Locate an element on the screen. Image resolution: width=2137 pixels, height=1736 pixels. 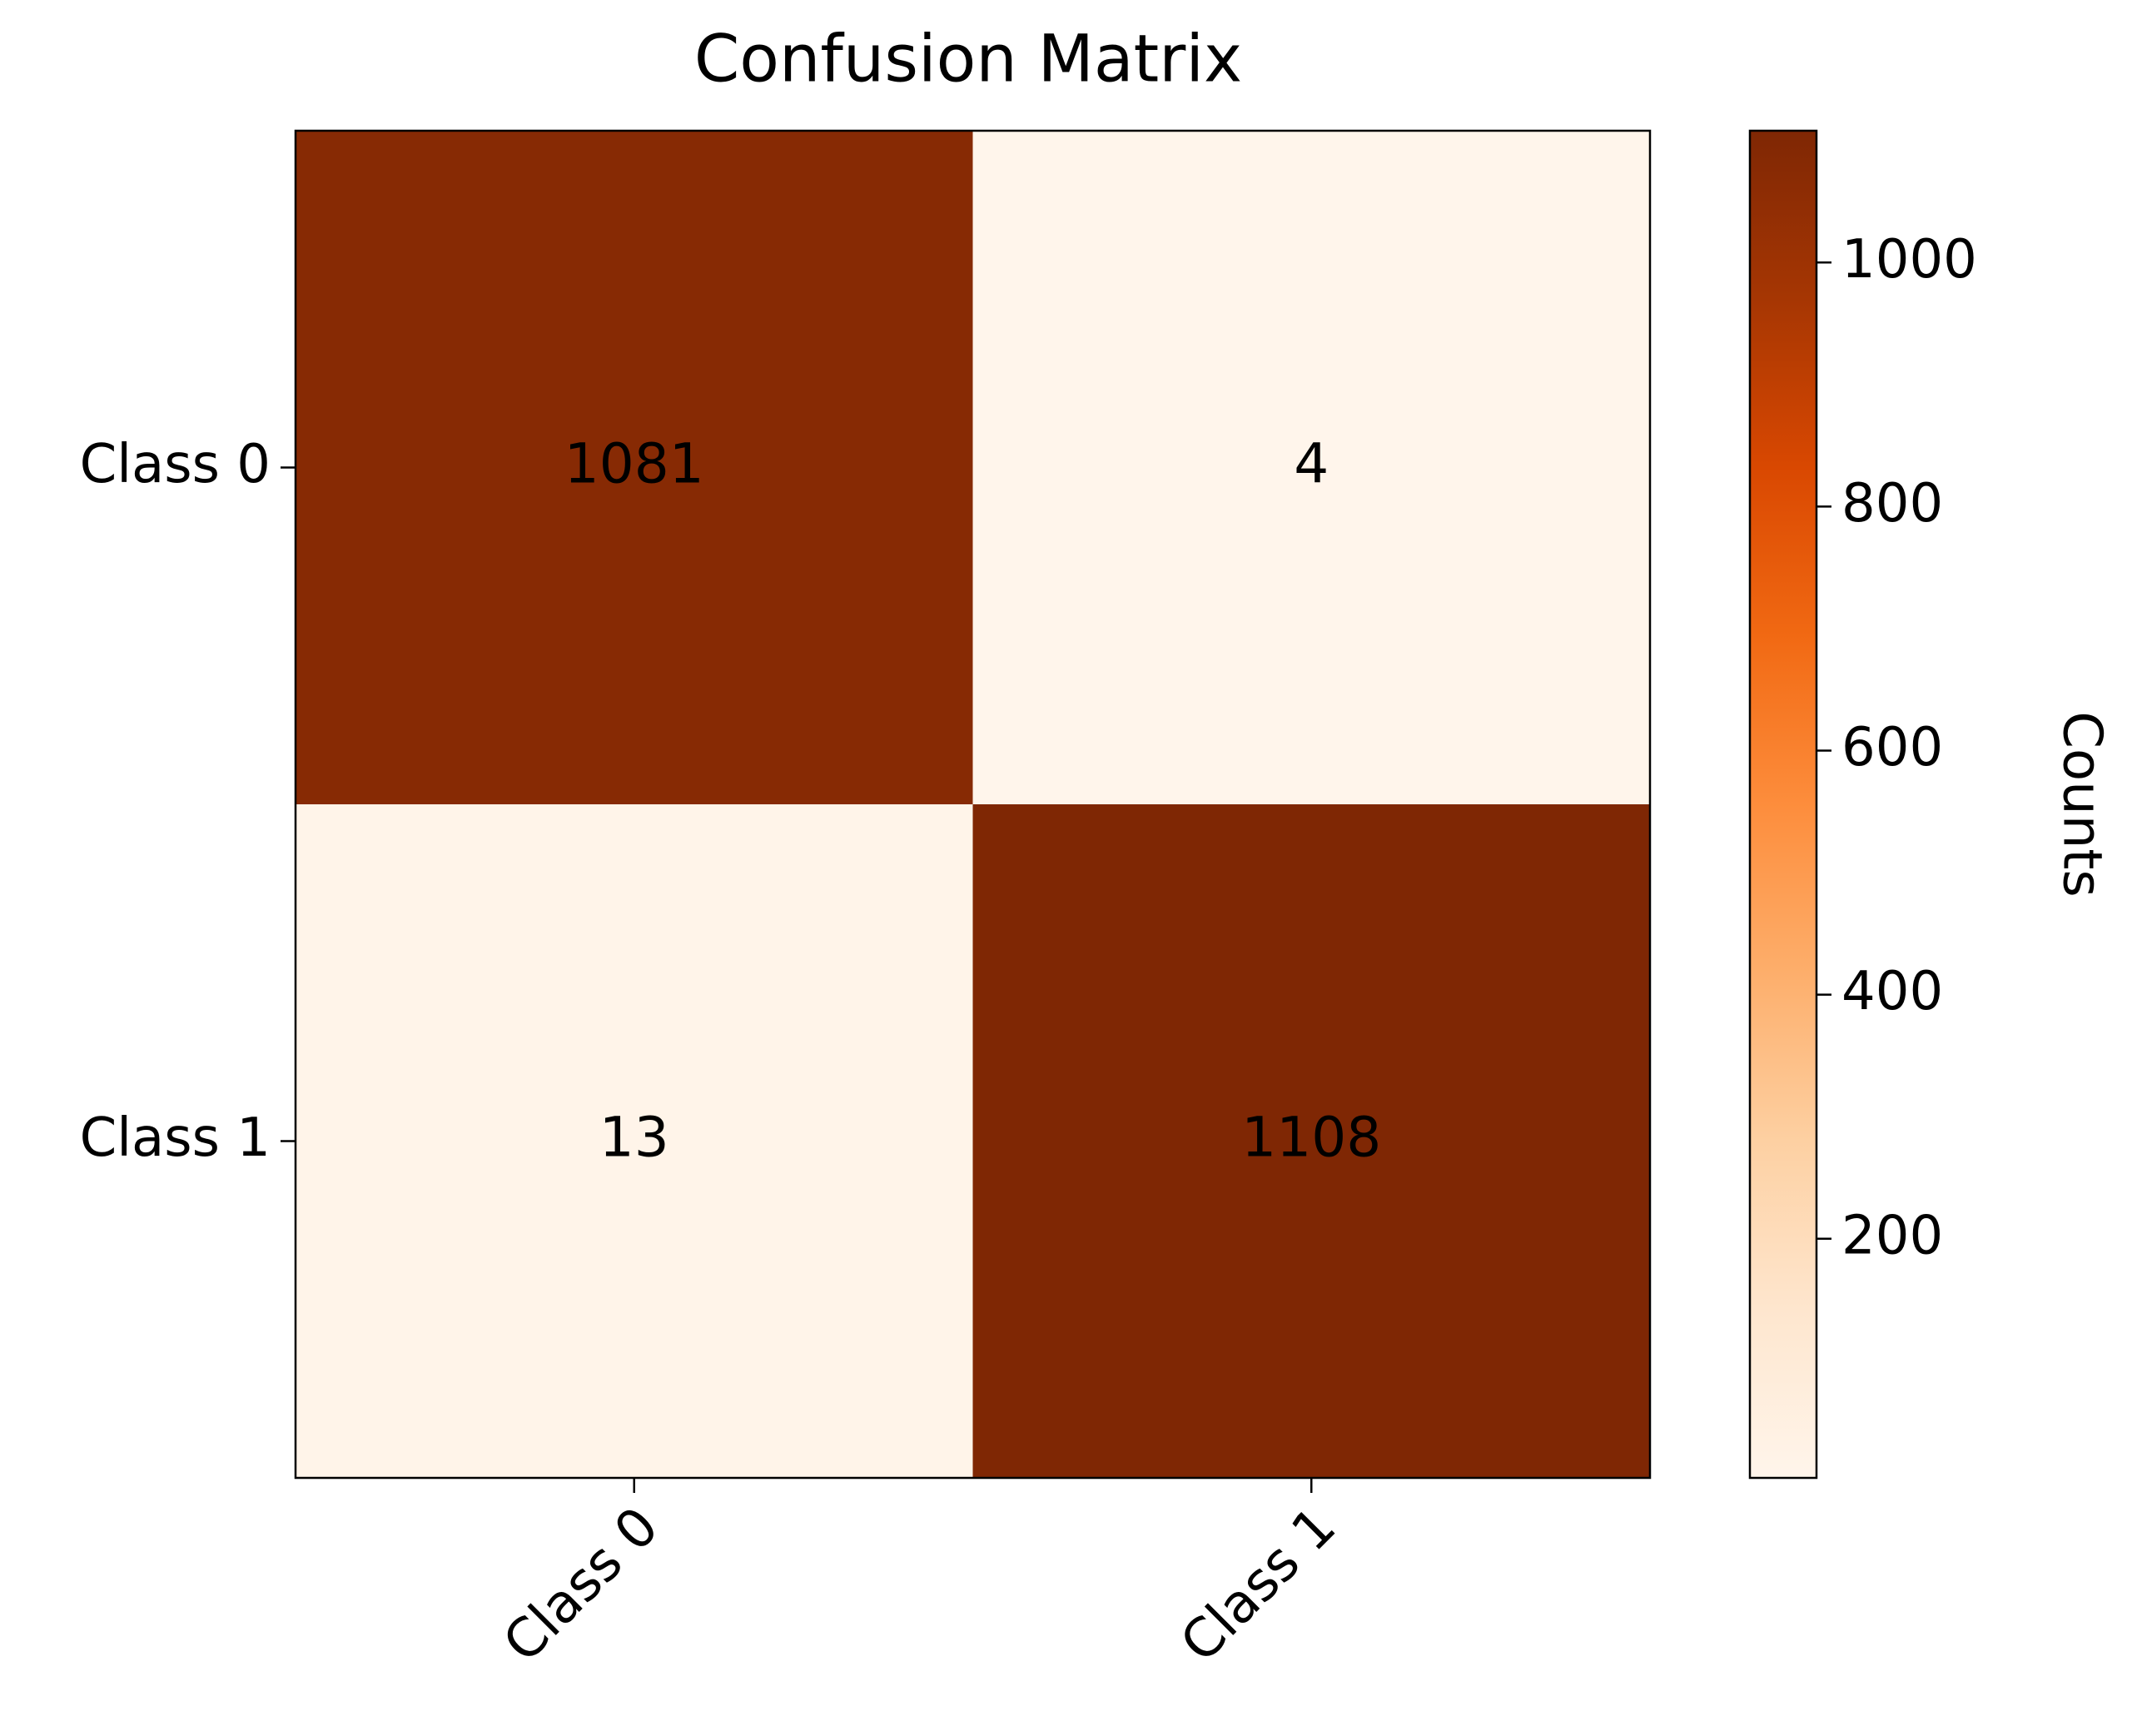
x-tick-label: Class 0 is located at coordinates (581, 1584).